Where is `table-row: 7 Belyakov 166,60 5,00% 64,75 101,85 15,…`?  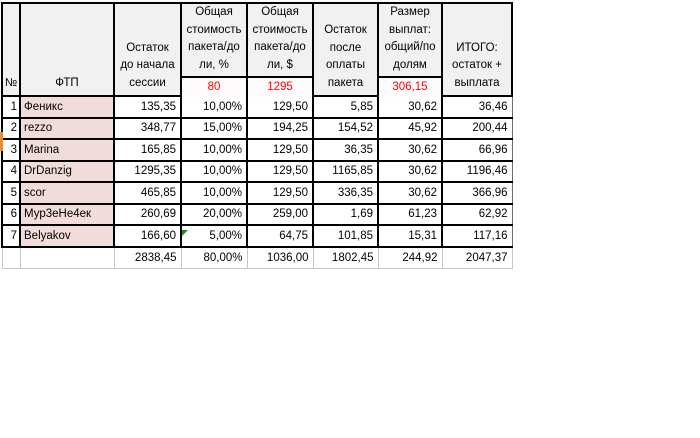 table-row: 7 Belyakov 166,60 5,00% 64,75 101,85 15,… is located at coordinates (257, 236).